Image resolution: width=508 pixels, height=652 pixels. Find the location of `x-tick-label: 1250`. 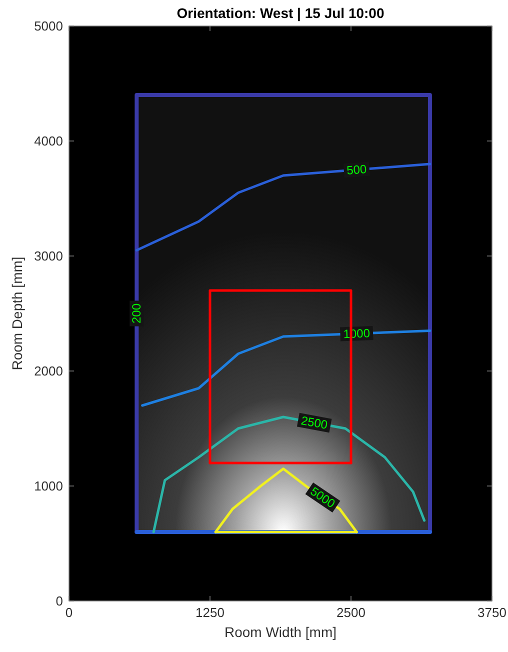

x-tick-label: 1250 is located at coordinates (210, 612).